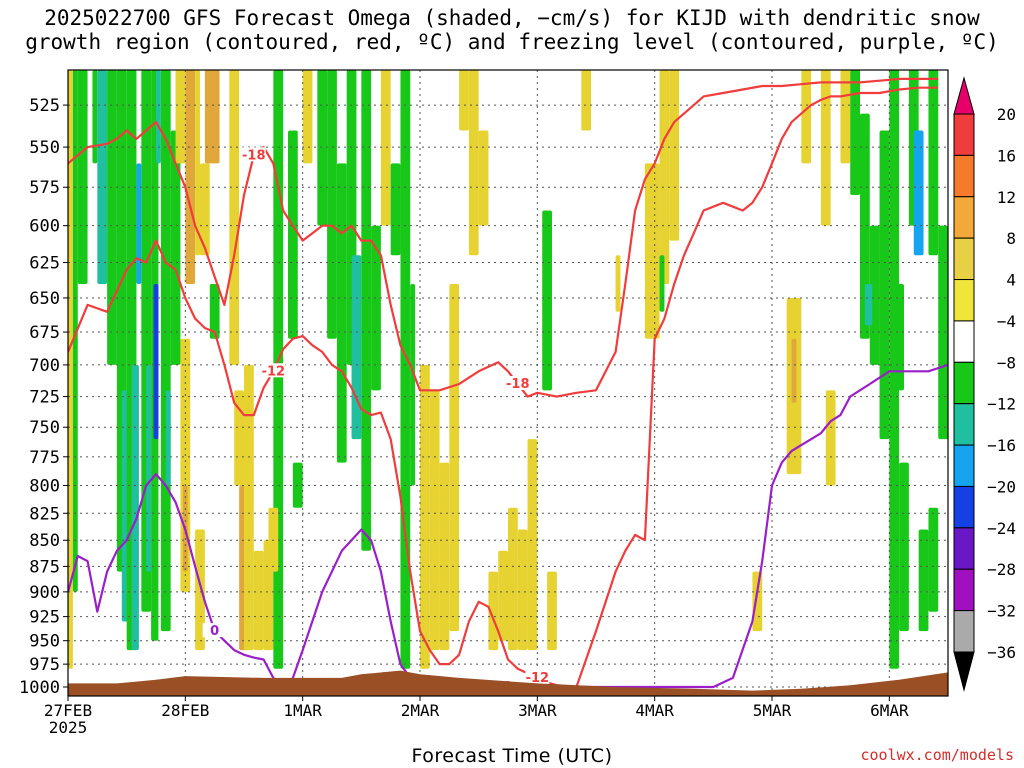  Describe the element at coordinates (1001, 404) in the screenshot. I see `colorbar-label: −12` at that location.